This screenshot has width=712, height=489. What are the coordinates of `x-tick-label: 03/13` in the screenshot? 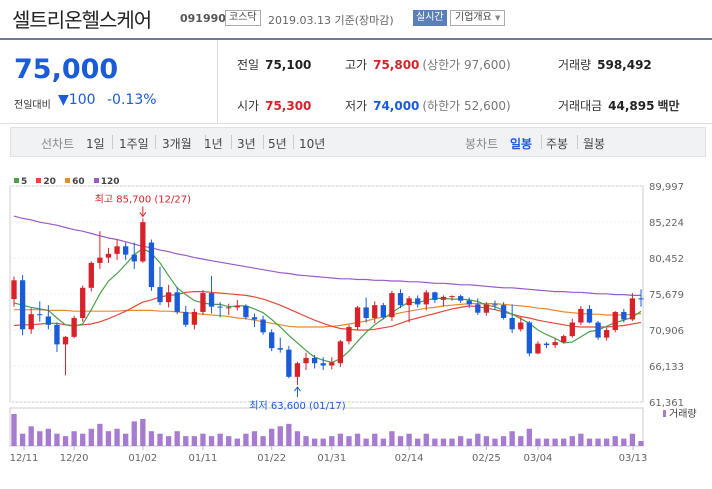 It's located at (633, 458).